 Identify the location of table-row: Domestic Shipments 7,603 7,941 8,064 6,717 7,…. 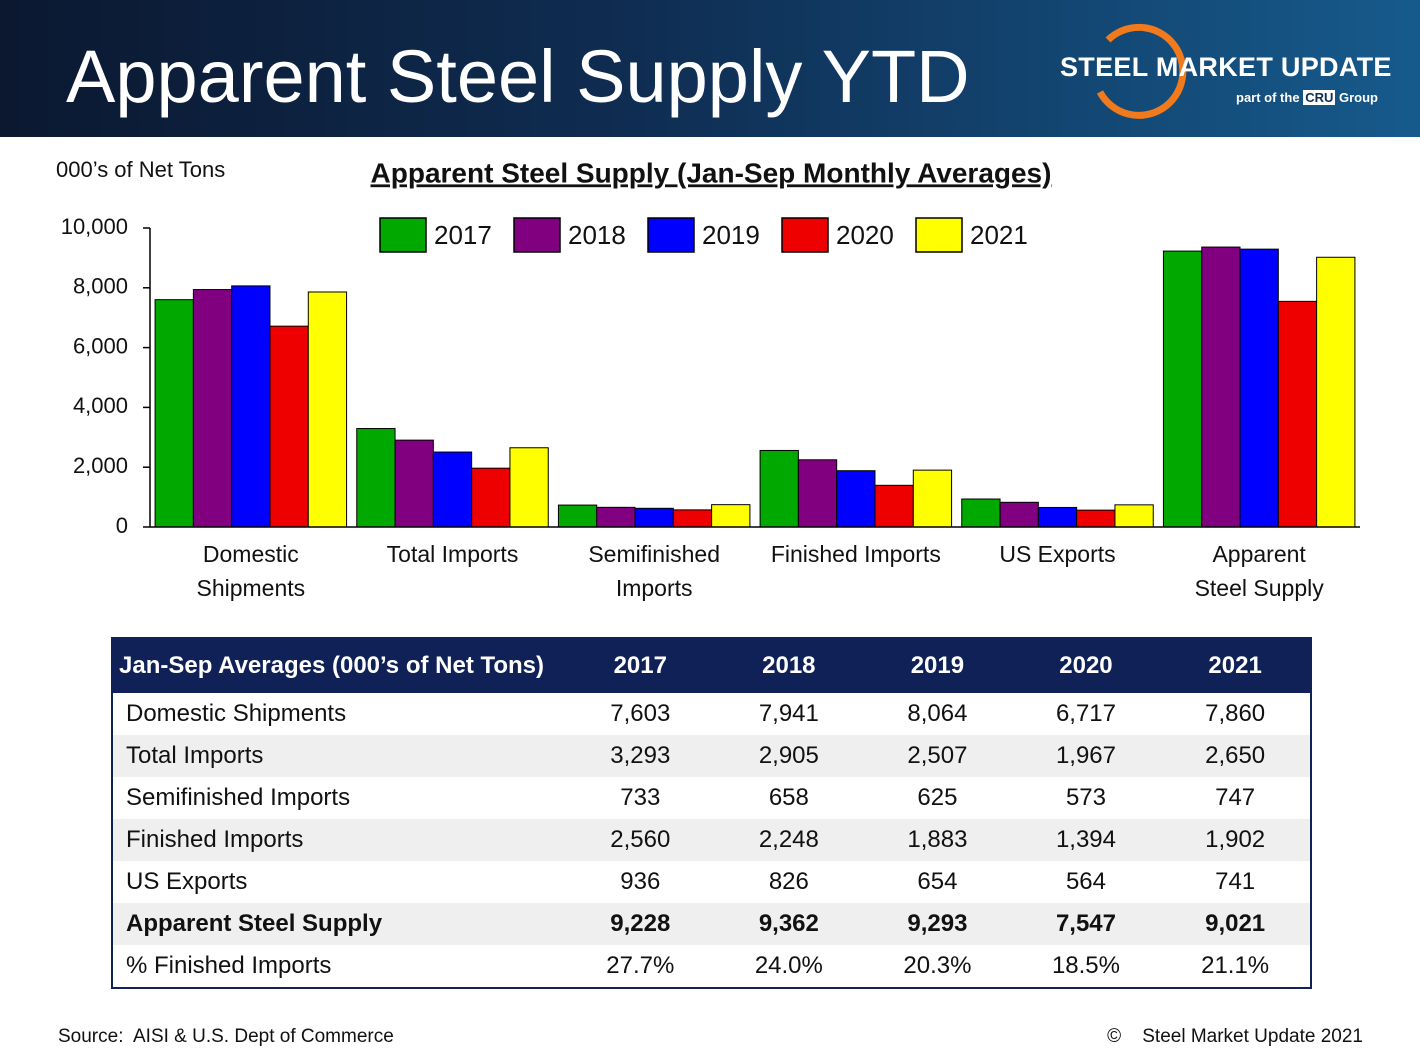
(711, 714).